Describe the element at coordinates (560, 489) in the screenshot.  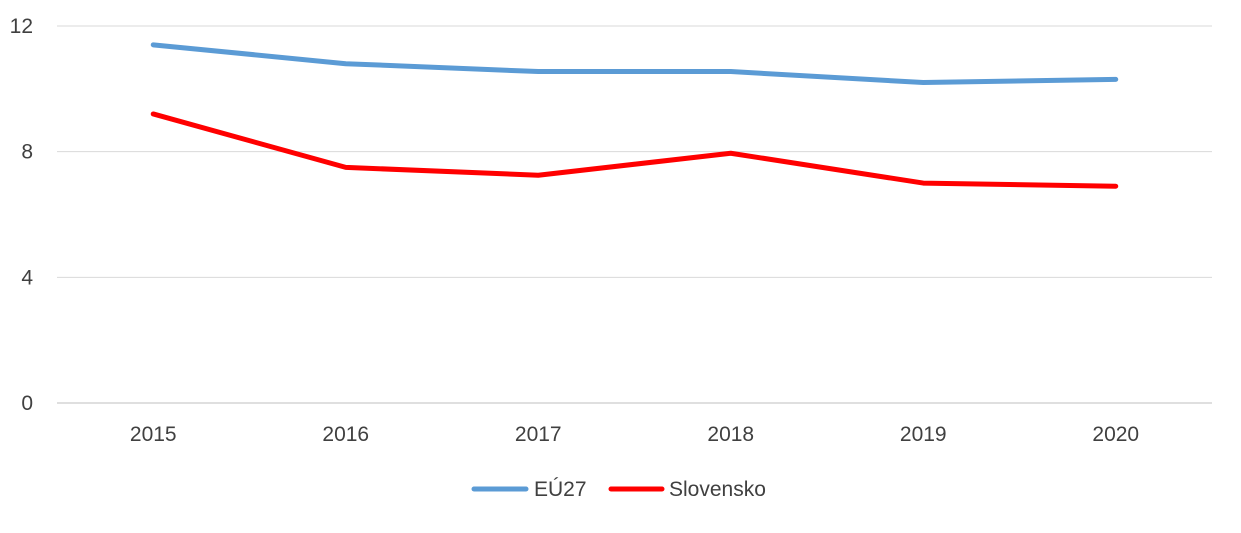
I see `legend-label: EÚ27` at that location.